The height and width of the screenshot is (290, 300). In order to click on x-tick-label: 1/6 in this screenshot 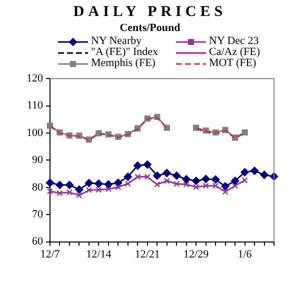, I will do `click(245, 254)`.